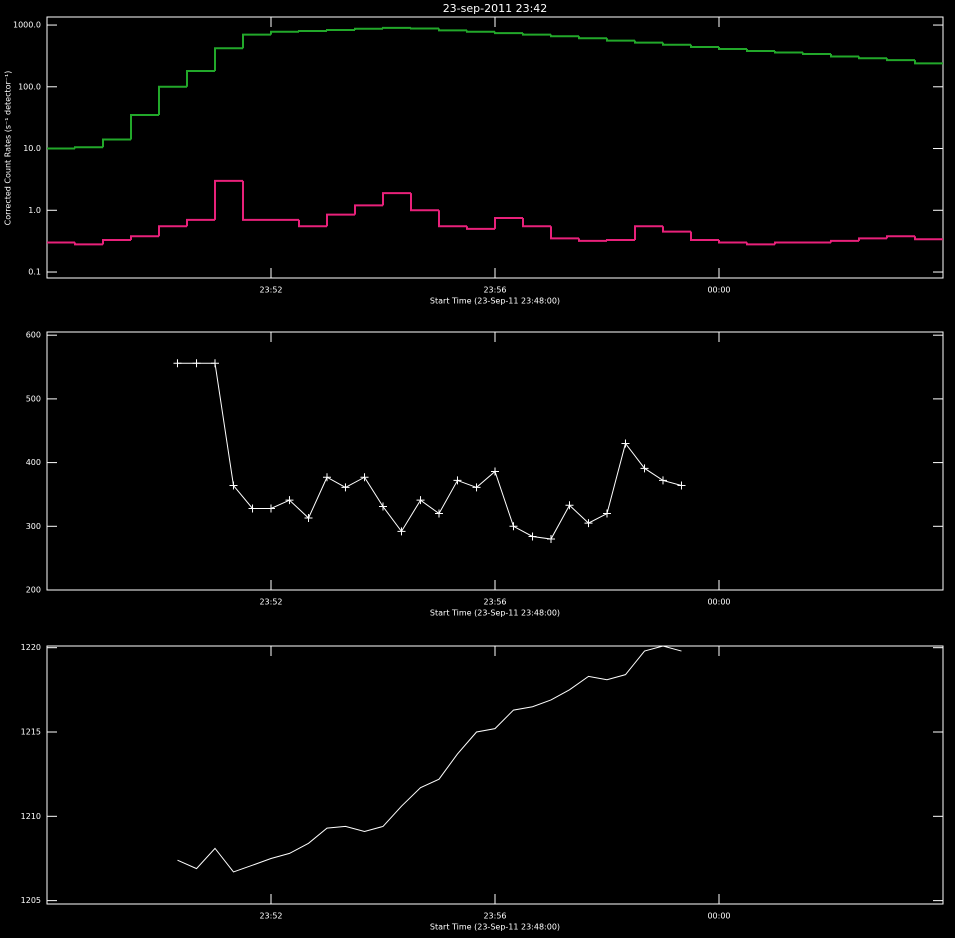  I want to click on y-tick-label: 1220, so click(31, 647).